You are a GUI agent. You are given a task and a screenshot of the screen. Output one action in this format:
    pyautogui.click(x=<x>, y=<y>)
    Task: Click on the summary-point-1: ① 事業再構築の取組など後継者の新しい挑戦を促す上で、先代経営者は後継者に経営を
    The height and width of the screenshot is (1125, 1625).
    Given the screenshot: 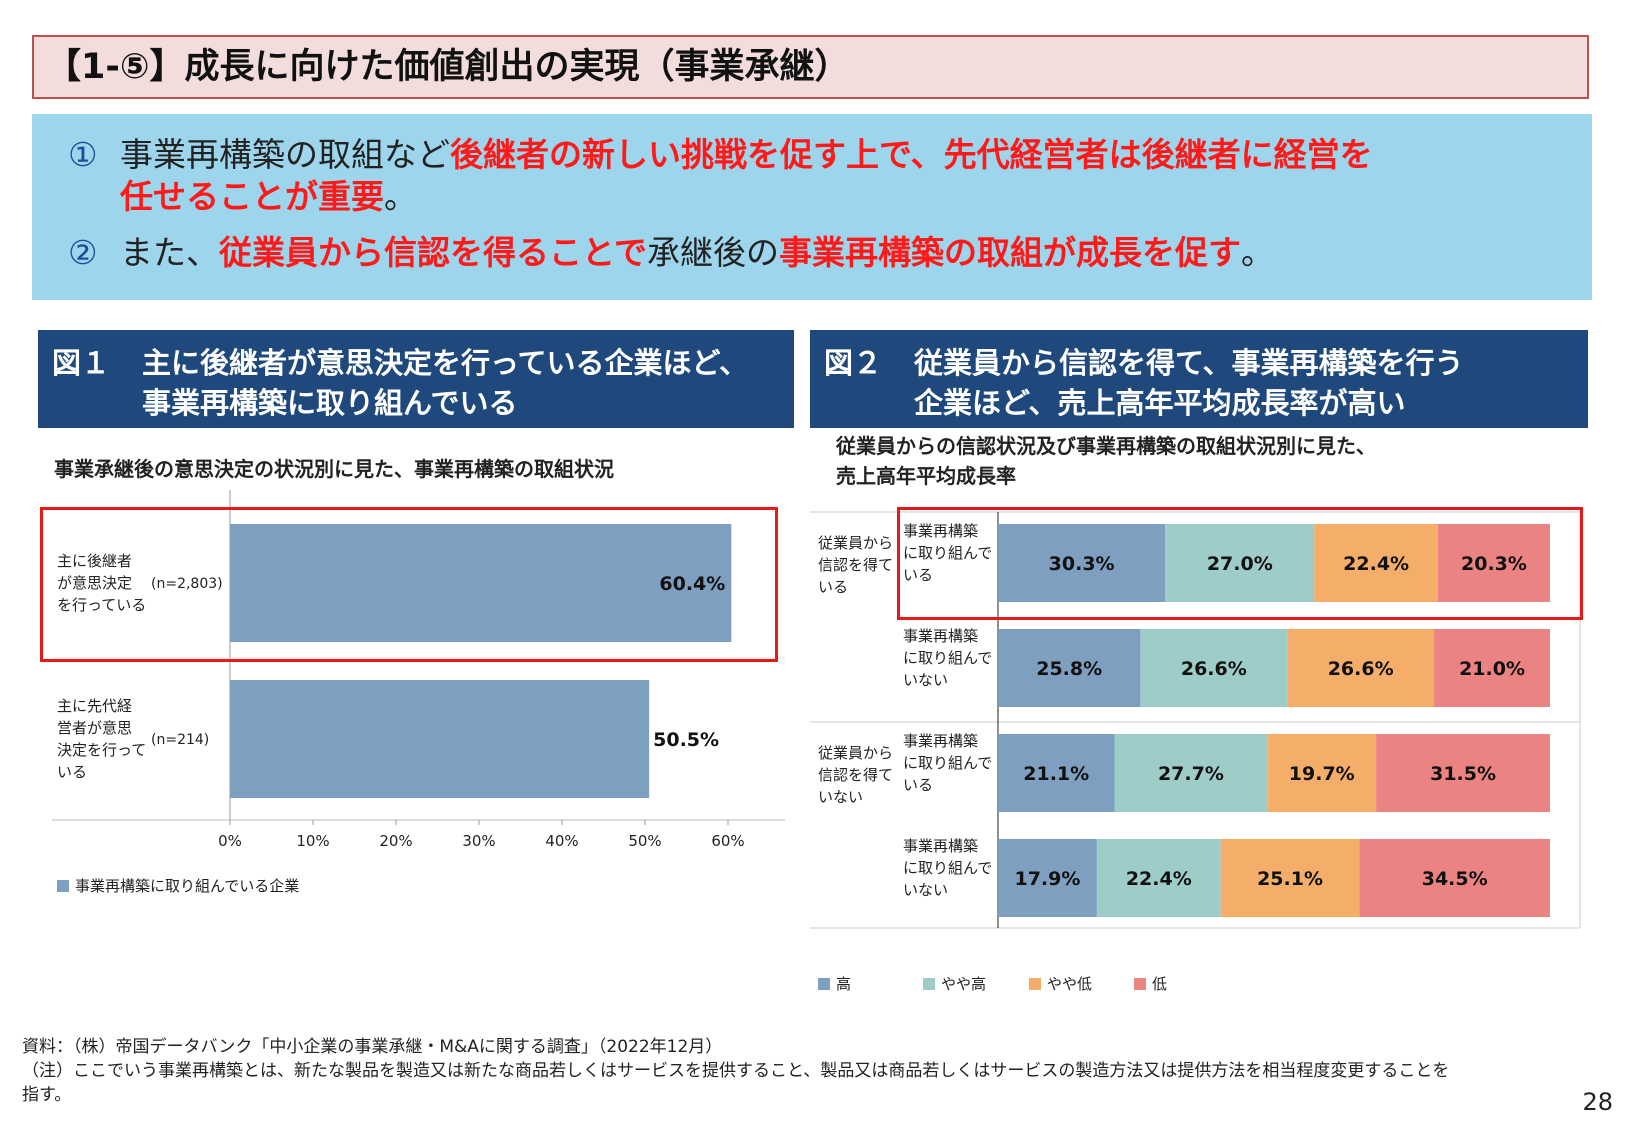 What is the action you would take?
    pyautogui.click(x=720, y=155)
    